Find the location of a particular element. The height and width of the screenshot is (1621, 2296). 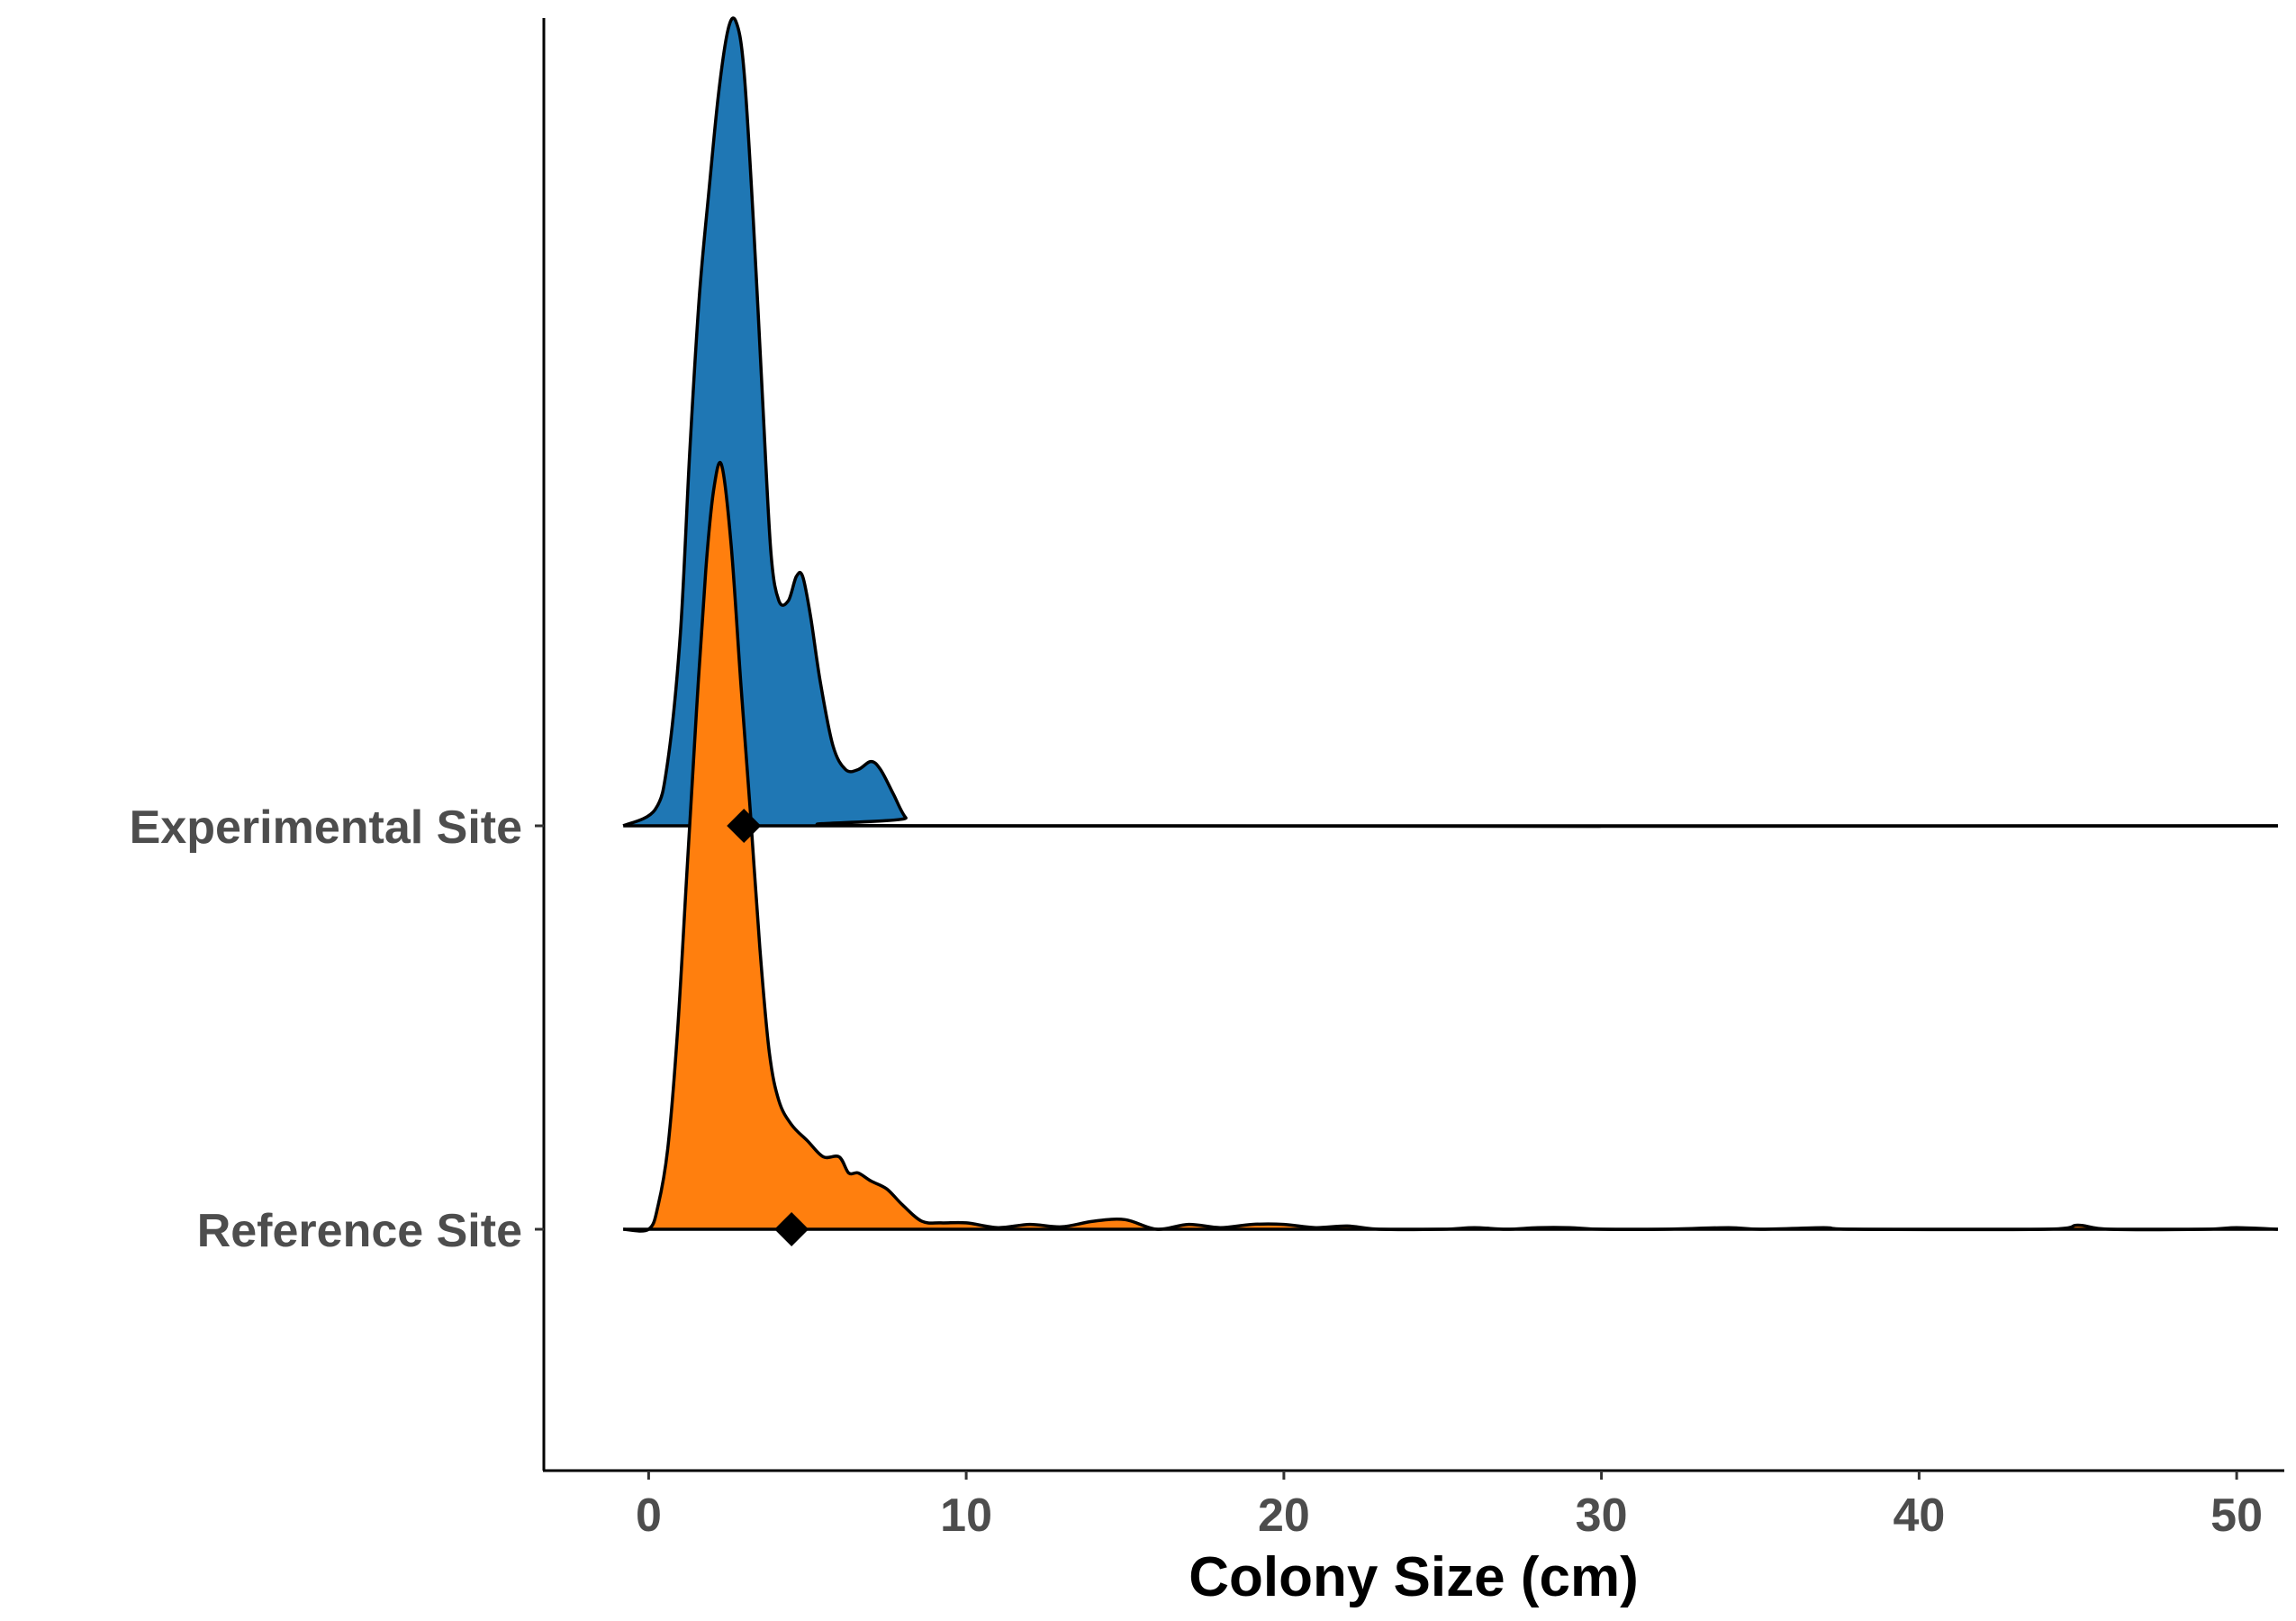

x-tick-label-0: 0 is located at coordinates (649, 1516).